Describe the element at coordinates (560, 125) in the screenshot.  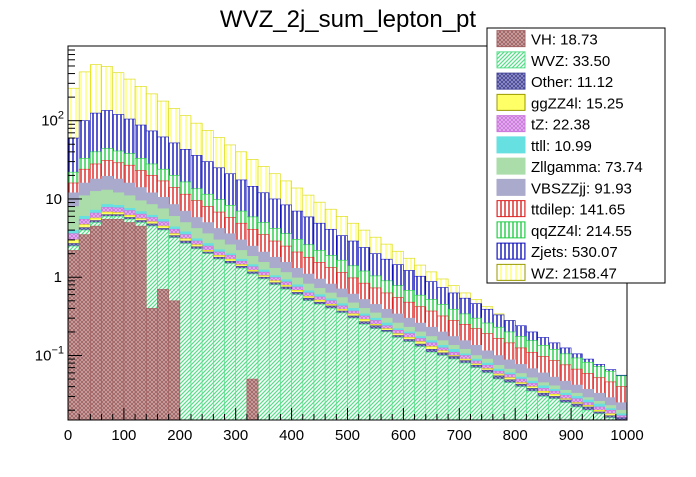
I see `legend-label-tZ: tZ: 22.38` at that location.